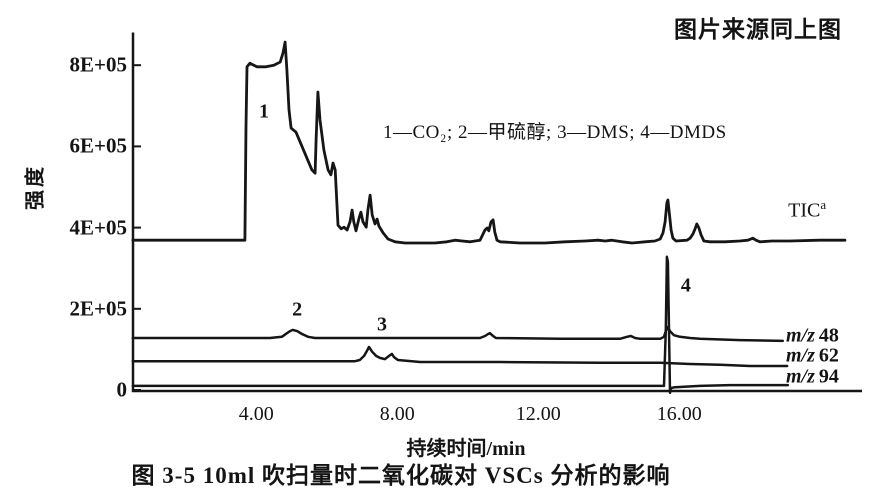 The height and width of the screenshot is (497, 872). I want to click on peak-number-1: 1, so click(263, 111).